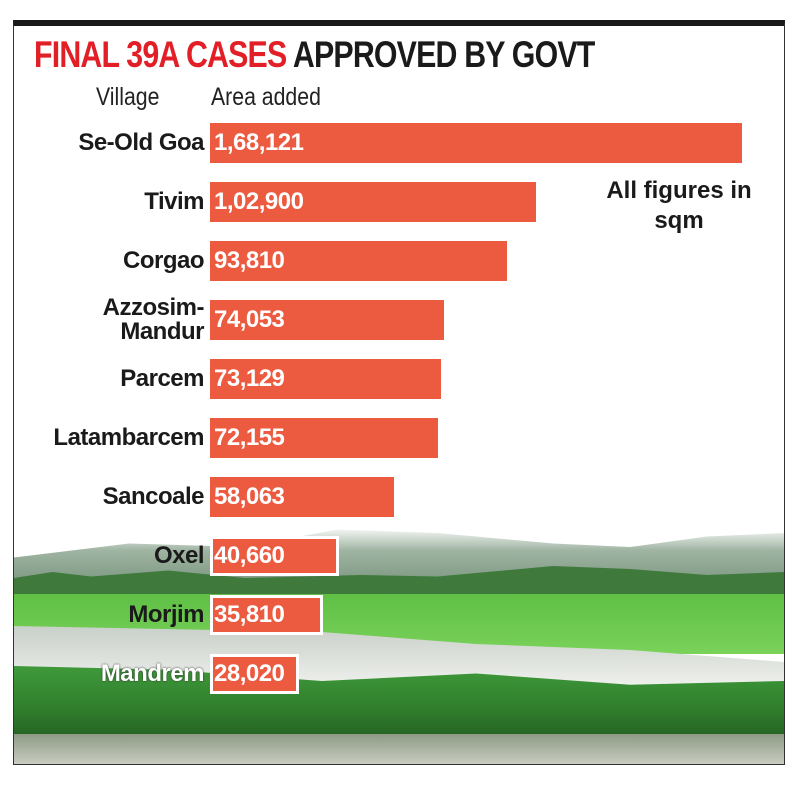 The width and height of the screenshot is (800, 800). What do you see at coordinates (249, 437) in the screenshot?
I see `value-label: 72,155` at bounding box center [249, 437].